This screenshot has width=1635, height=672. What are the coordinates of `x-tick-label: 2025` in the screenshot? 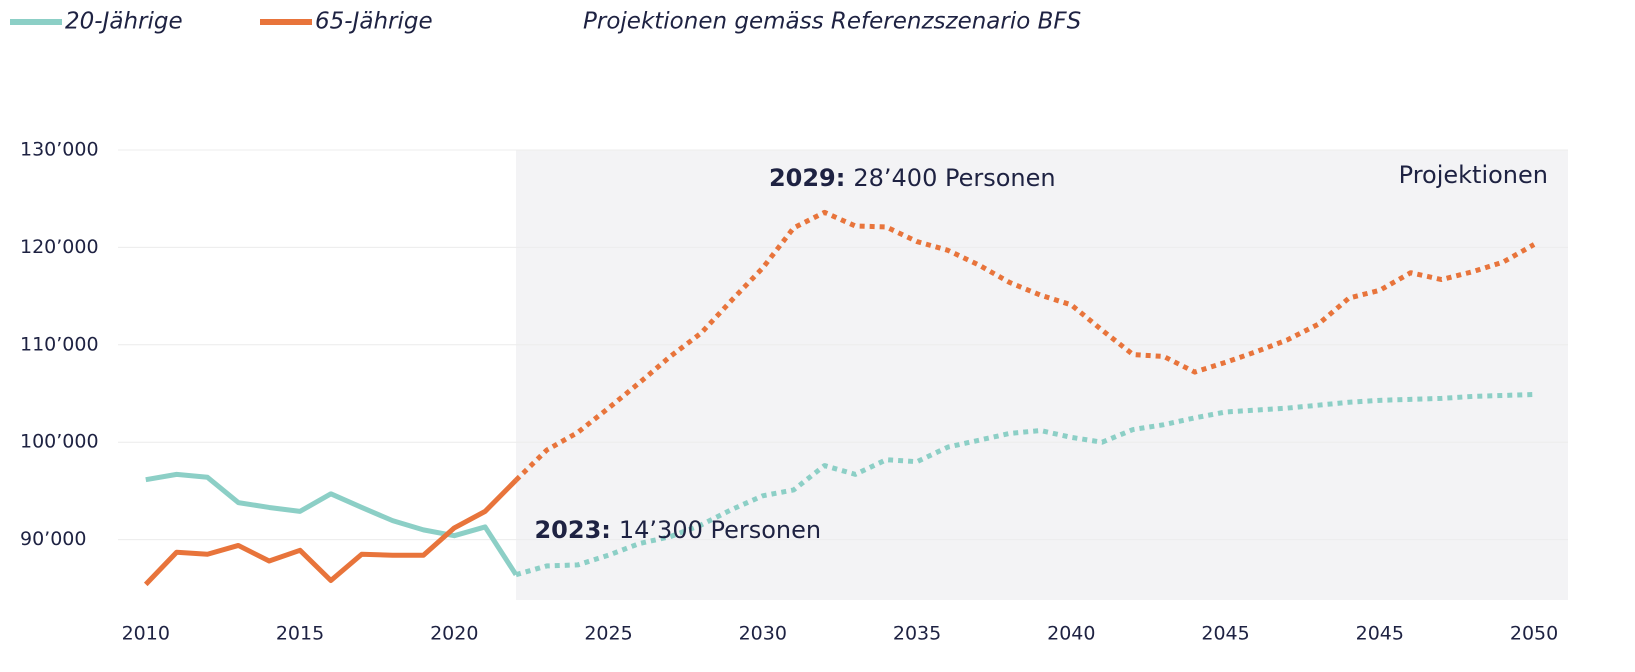 It's located at (608, 634).